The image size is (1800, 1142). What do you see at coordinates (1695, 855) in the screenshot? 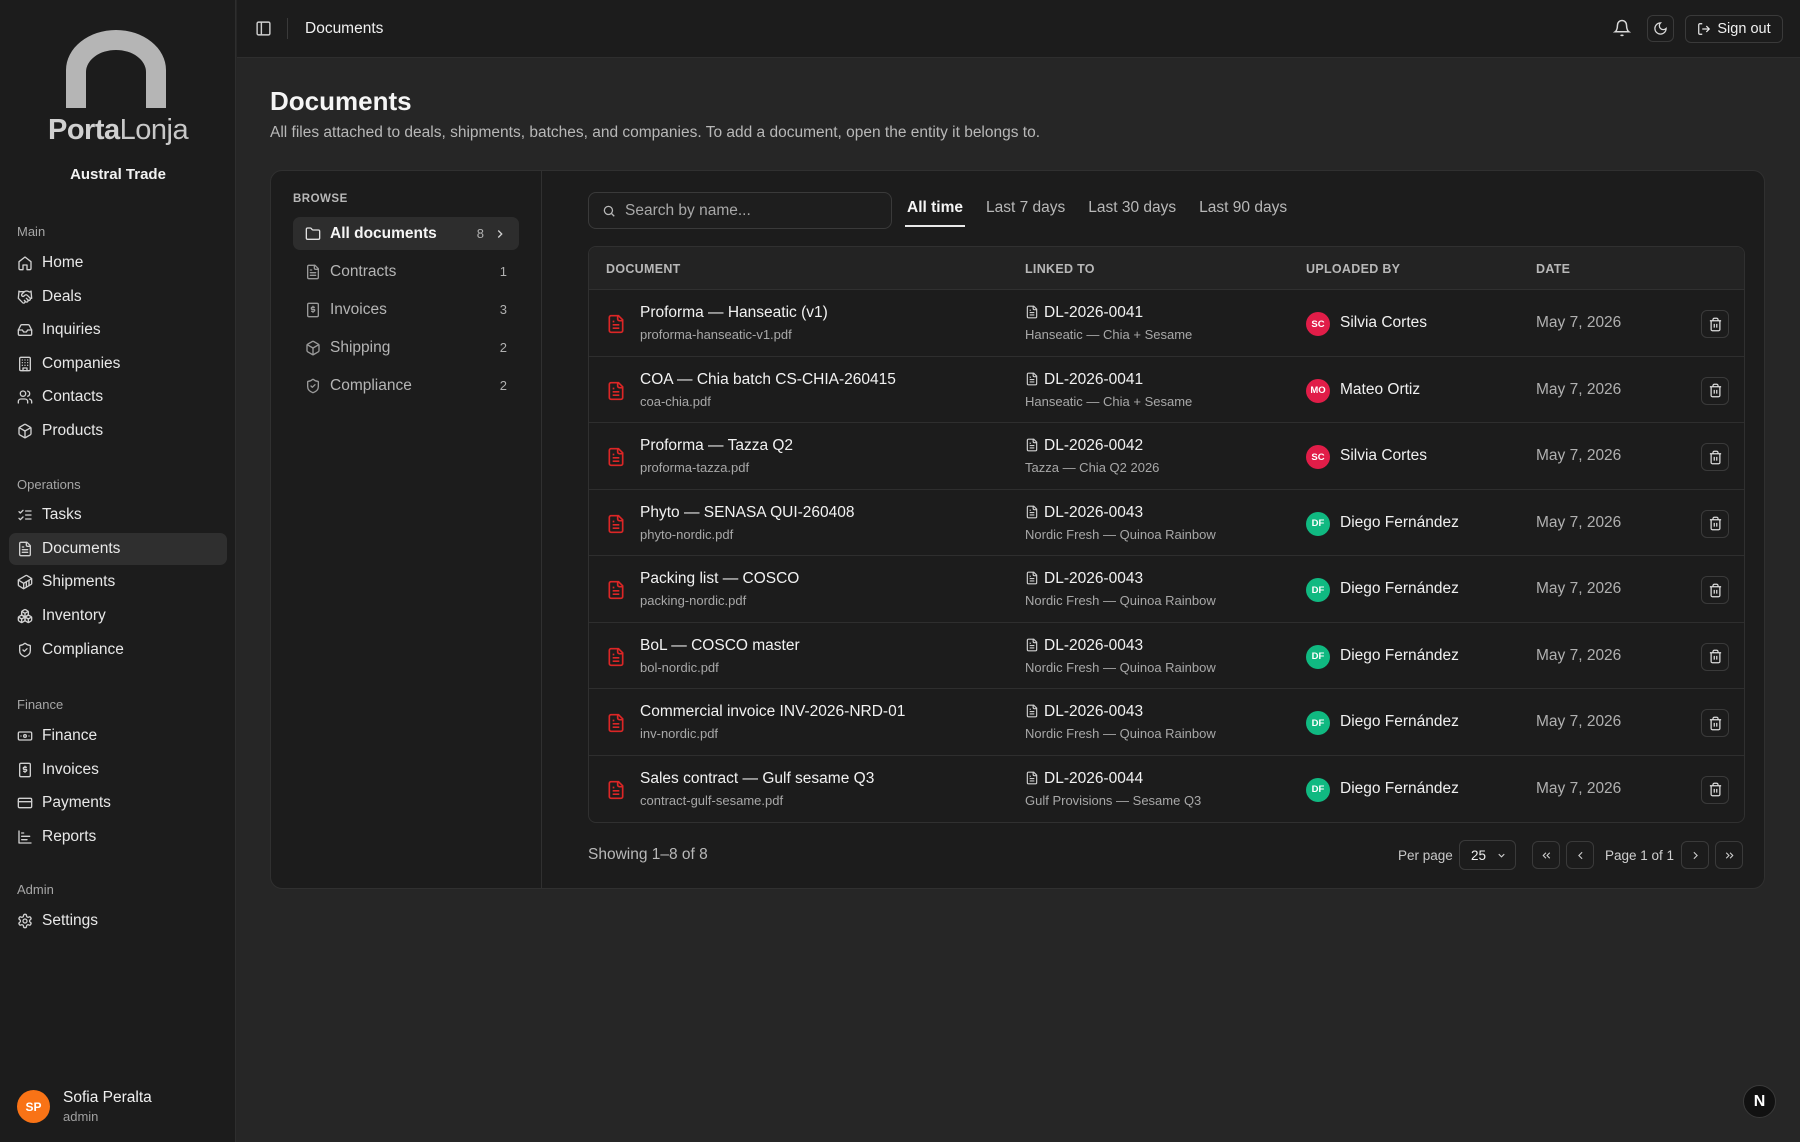
I see `next-page-button` at bounding box center [1695, 855].